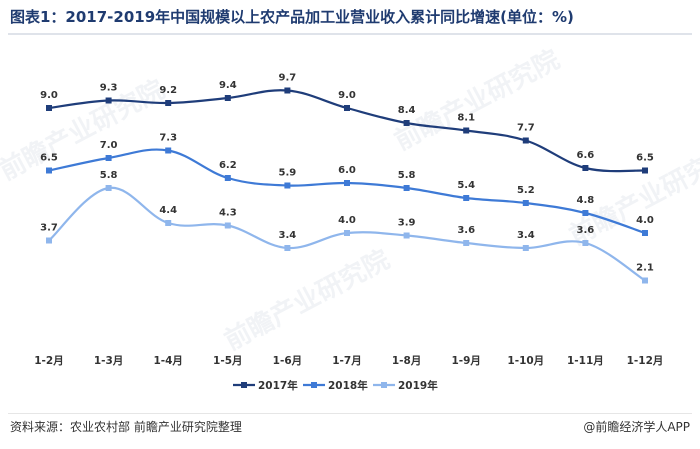 This screenshot has width=700, height=449. I want to click on legend-label: 2019年, so click(418, 385).